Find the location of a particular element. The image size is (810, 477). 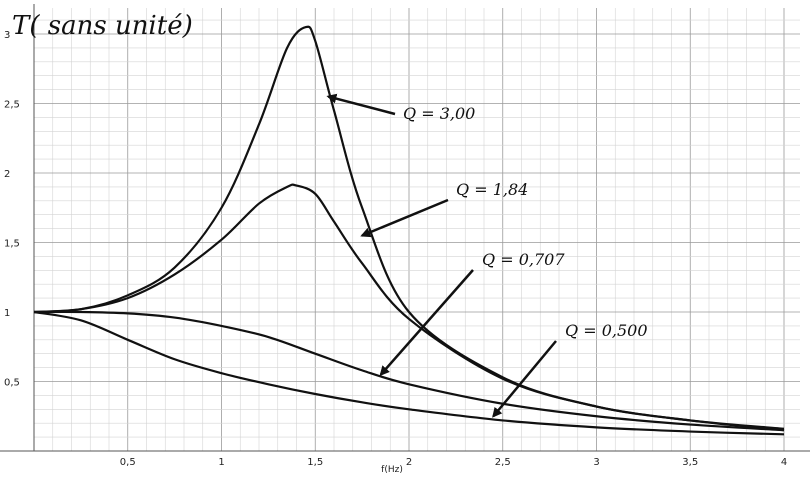

x-tick-label: 3,5 is located at coordinates (690, 462).